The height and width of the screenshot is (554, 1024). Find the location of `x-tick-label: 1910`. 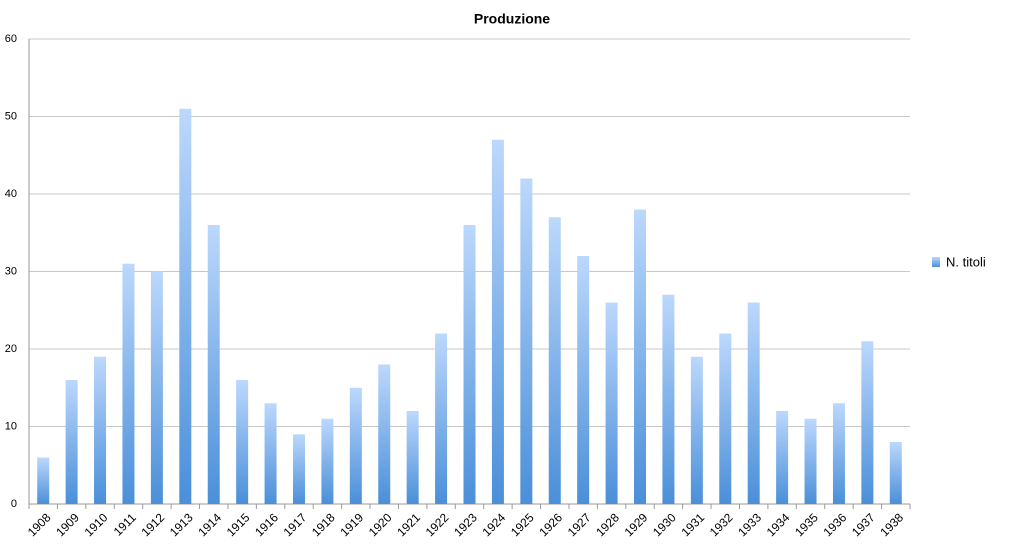

x-tick-label: 1910 is located at coordinates (96, 524).